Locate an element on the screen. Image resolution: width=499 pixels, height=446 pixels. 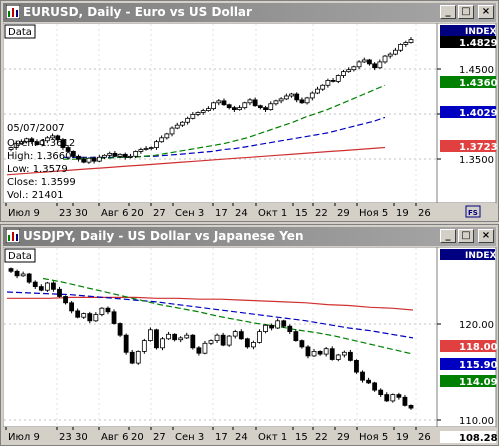
window-title: EURUSD, Daily - Euro vs US Dollar is located at coordinates (137, 12).